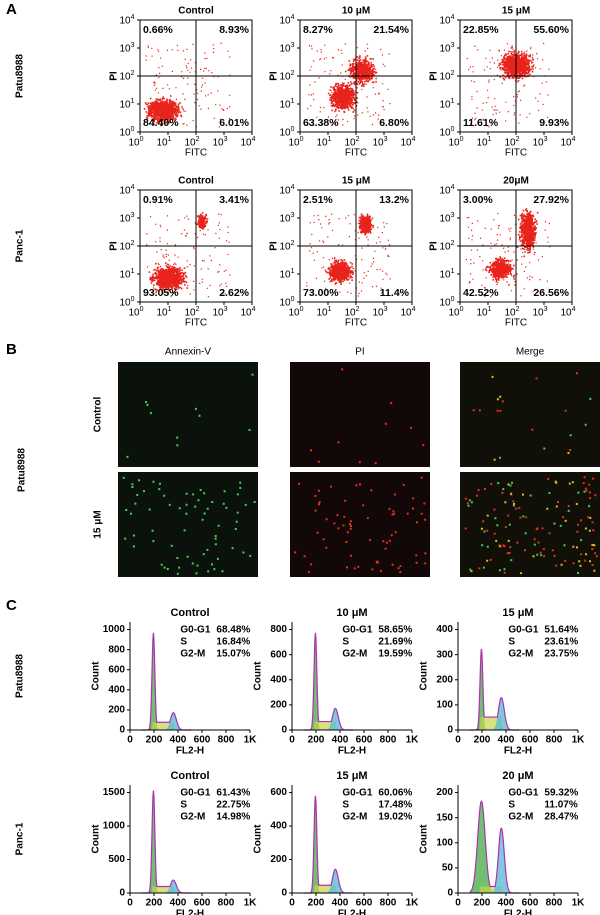 Image resolution: width=600 pixels, height=915 pixels. I want to click on quadrant-value: 93.05%, so click(161, 293).